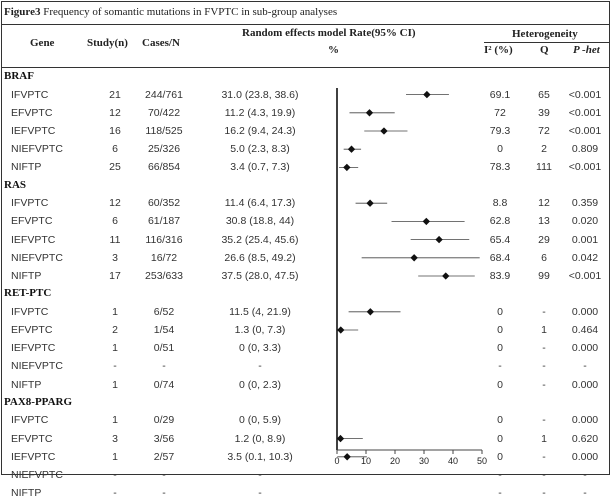  I want to click on header-i2: I² (%), so click(498, 50).